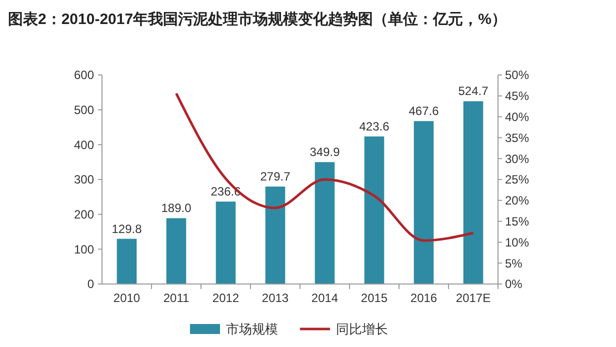 This screenshot has height=347, width=616. I want to click on x-tick-label: 2013, so click(275, 298).